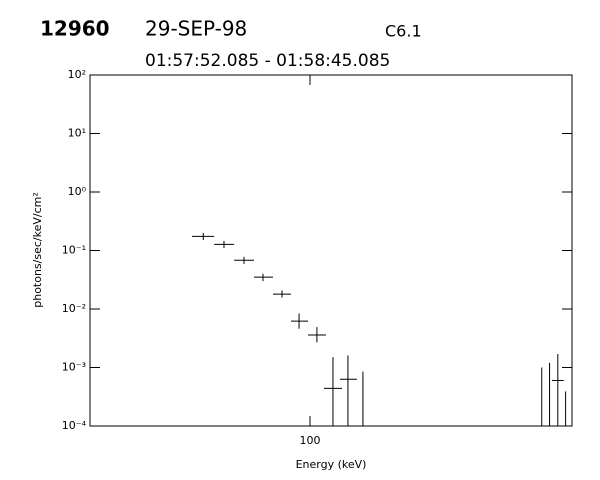 The image size is (600, 480). What do you see at coordinates (267, 61) in the screenshot?
I see `header-time: 01:57:52.085 - 01:58:45.085` at bounding box center [267, 61].